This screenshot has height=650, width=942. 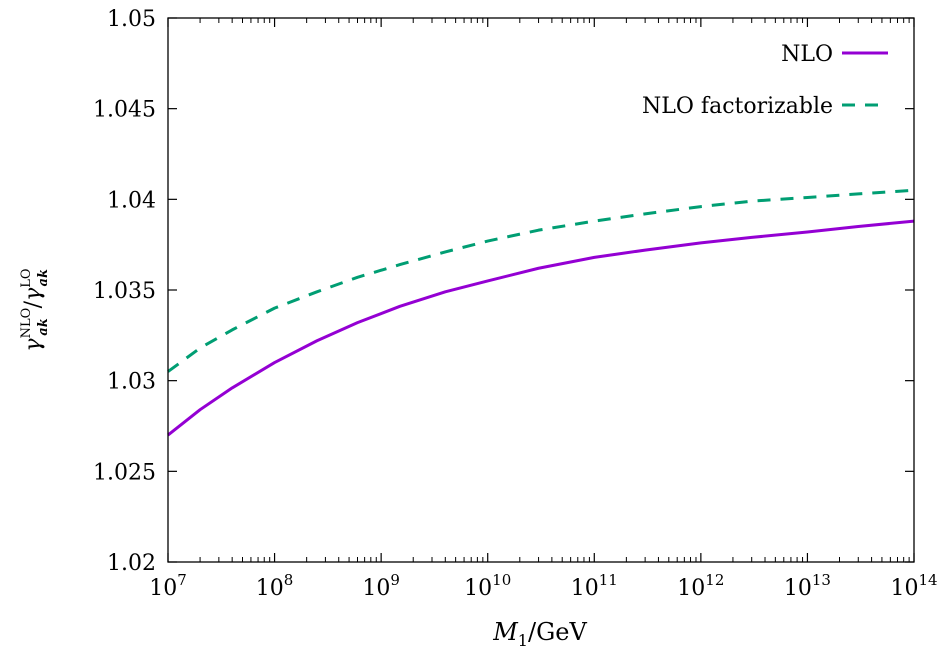 What do you see at coordinates (131, 563) in the screenshot?
I see `y-tick-label: 1.02` at bounding box center [131, 563].